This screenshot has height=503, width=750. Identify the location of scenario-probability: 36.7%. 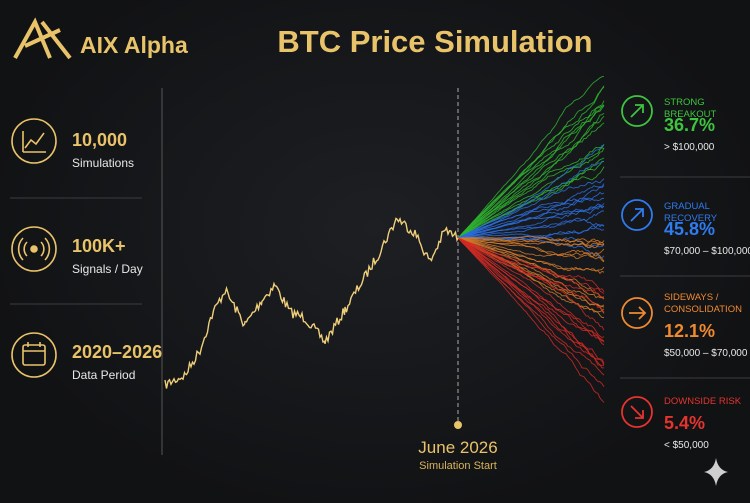
(690, 125).